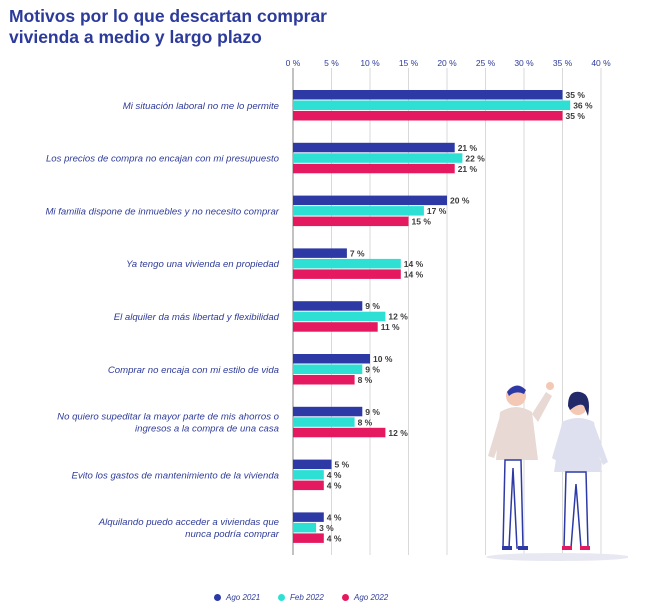 The image size is (660, 610). What do you see at coordinates (193, 370) in the screenshot?
I see `category-label: Comprar no encaja con mi estilo de vida` at bounding box center [193, 370].